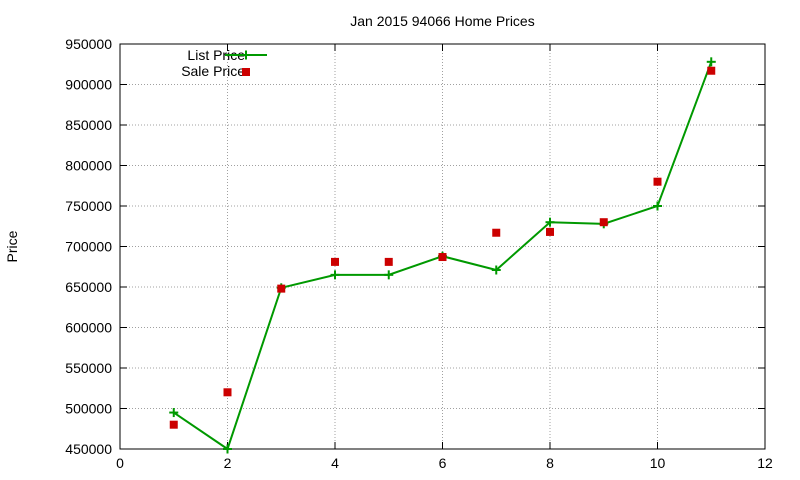 The image size is (800, 480). I want to click on legend-plus-marker, so click(246, 55).